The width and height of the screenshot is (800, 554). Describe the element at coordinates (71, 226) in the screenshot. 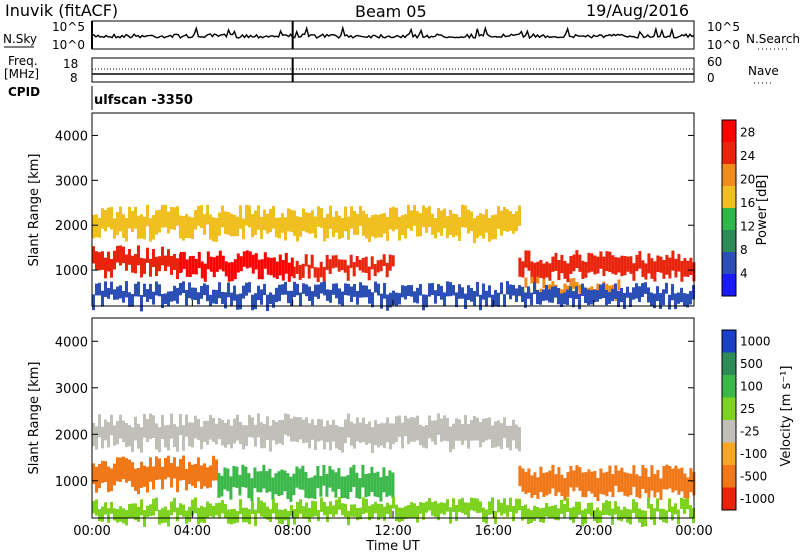

I see `power-y-tick-label: 2000` at that location.